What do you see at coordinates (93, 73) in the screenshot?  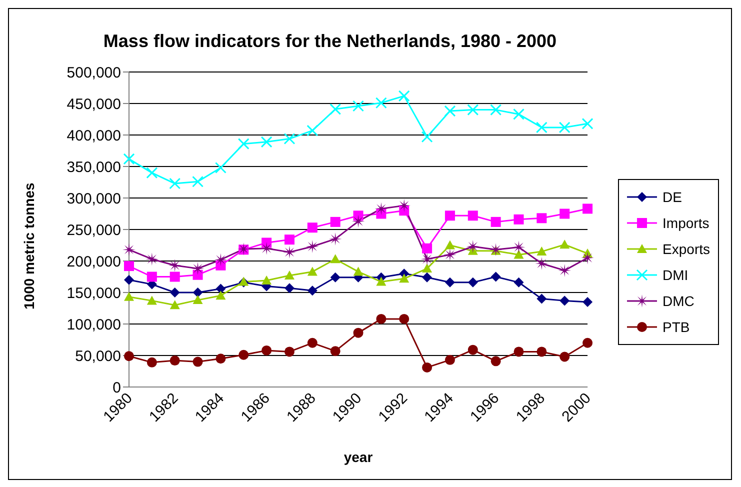 I see `y-tick-label: 500,000` at bounding box center [93, 73].